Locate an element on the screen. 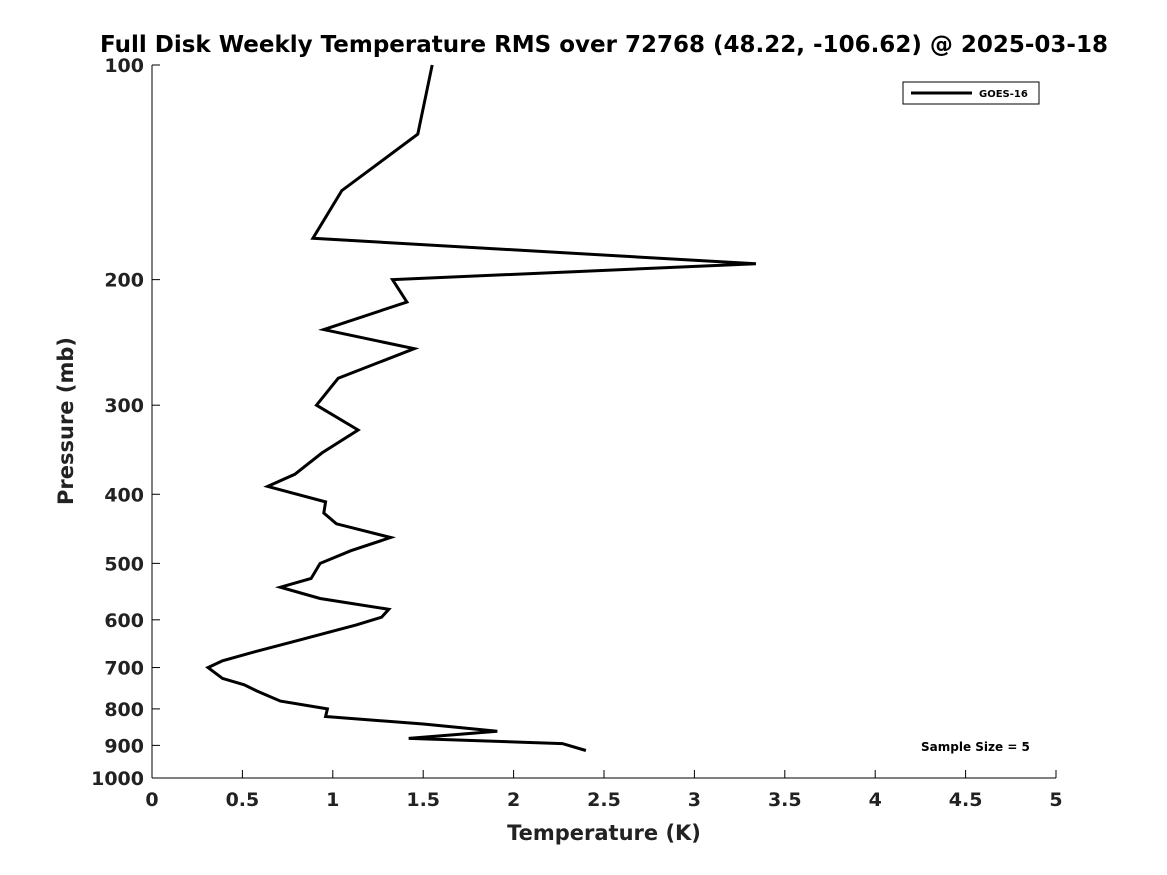 Image resolution: width=1167 pixels, height=875 pixels. x-tick-label: 2.5 is located at coordinates (604, 800).